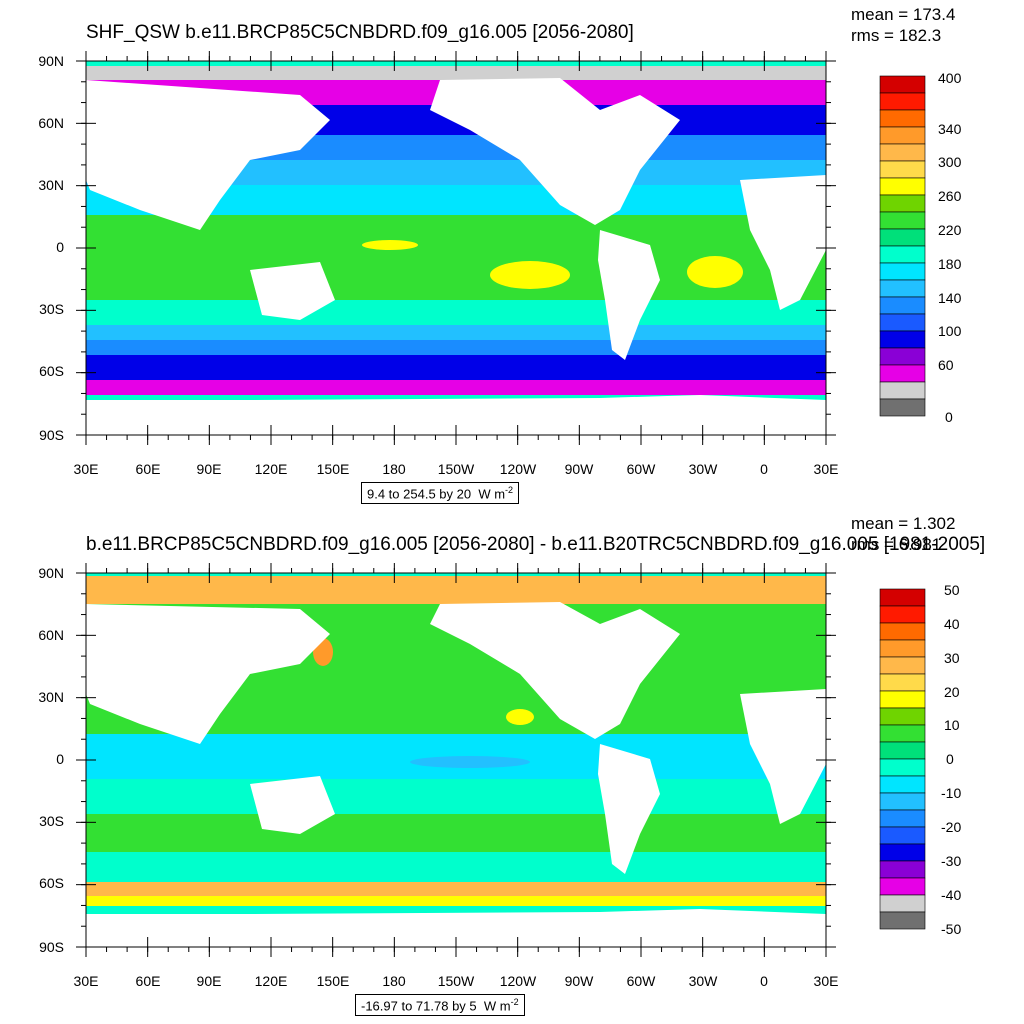 The width and height of the screenshot is (1024, 1024). Describe the element at coordinates (764, 469) in the screenshot. I see `x-tick-label: 0` at that location.